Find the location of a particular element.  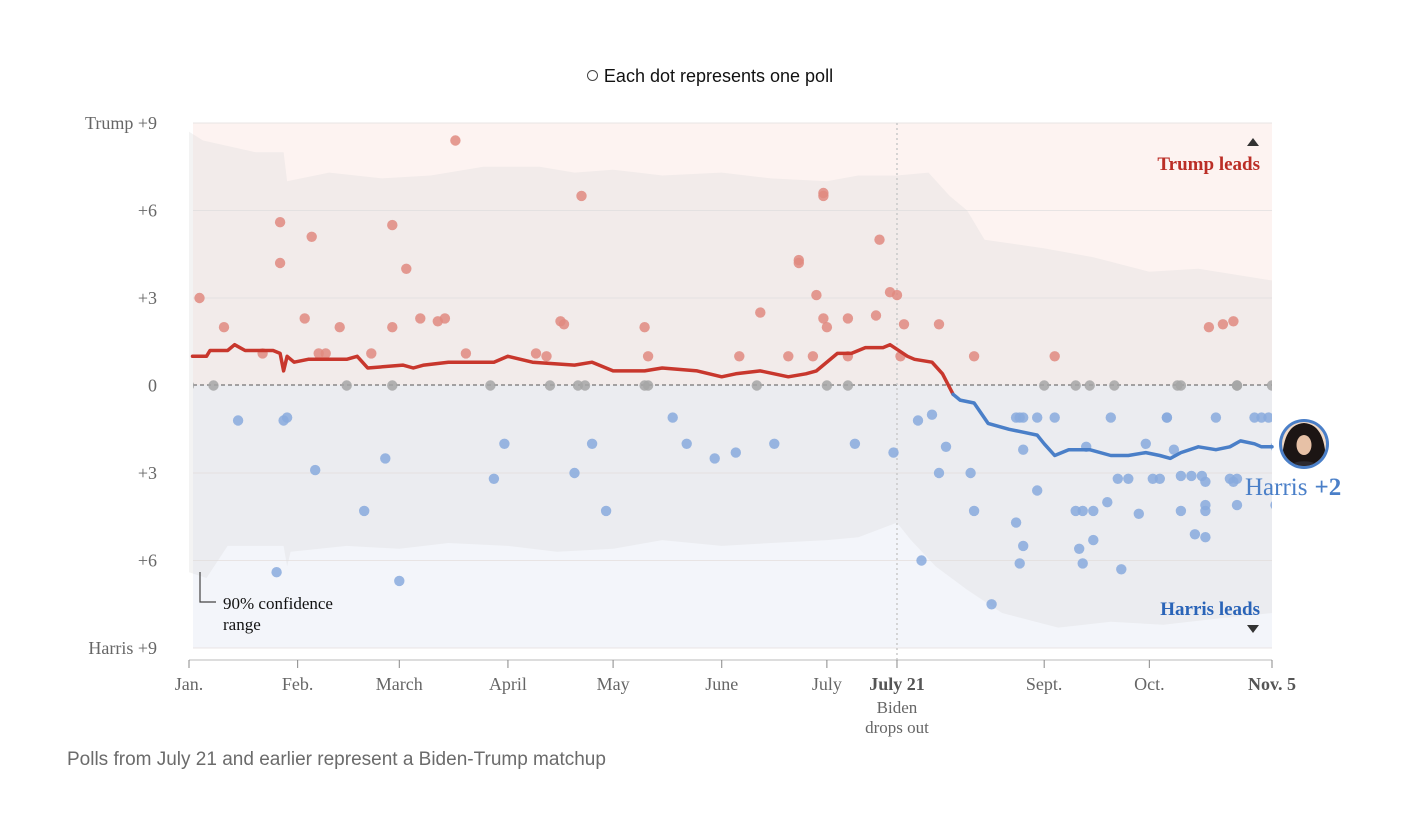

x-tick-label: June is located at coordinates (721, 684).